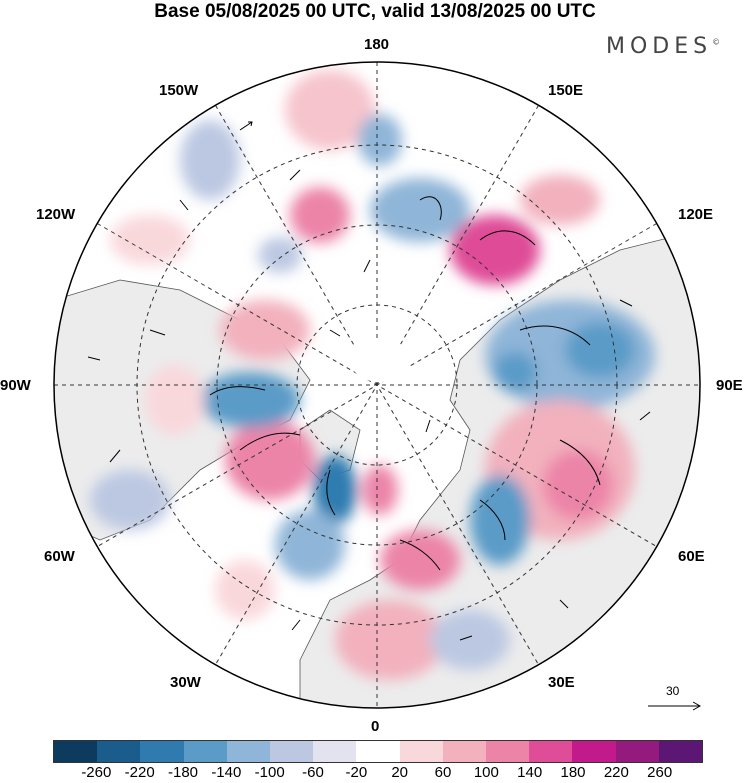 Image resolution: width=750 pixels, height=783 pixels. What do you see at coordinates (673, 691) in the screenshot?
I see `wind-reference-label: 30` at bounding box center [673, 691].